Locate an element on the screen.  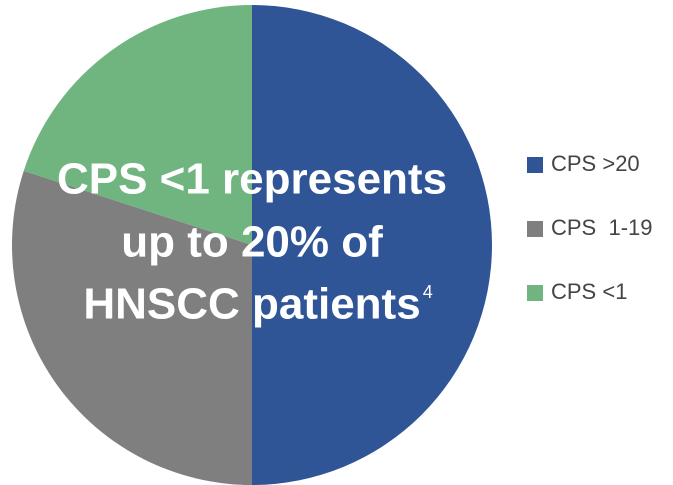
legend-label: CPS >20 is located at coordinates (595, 163).